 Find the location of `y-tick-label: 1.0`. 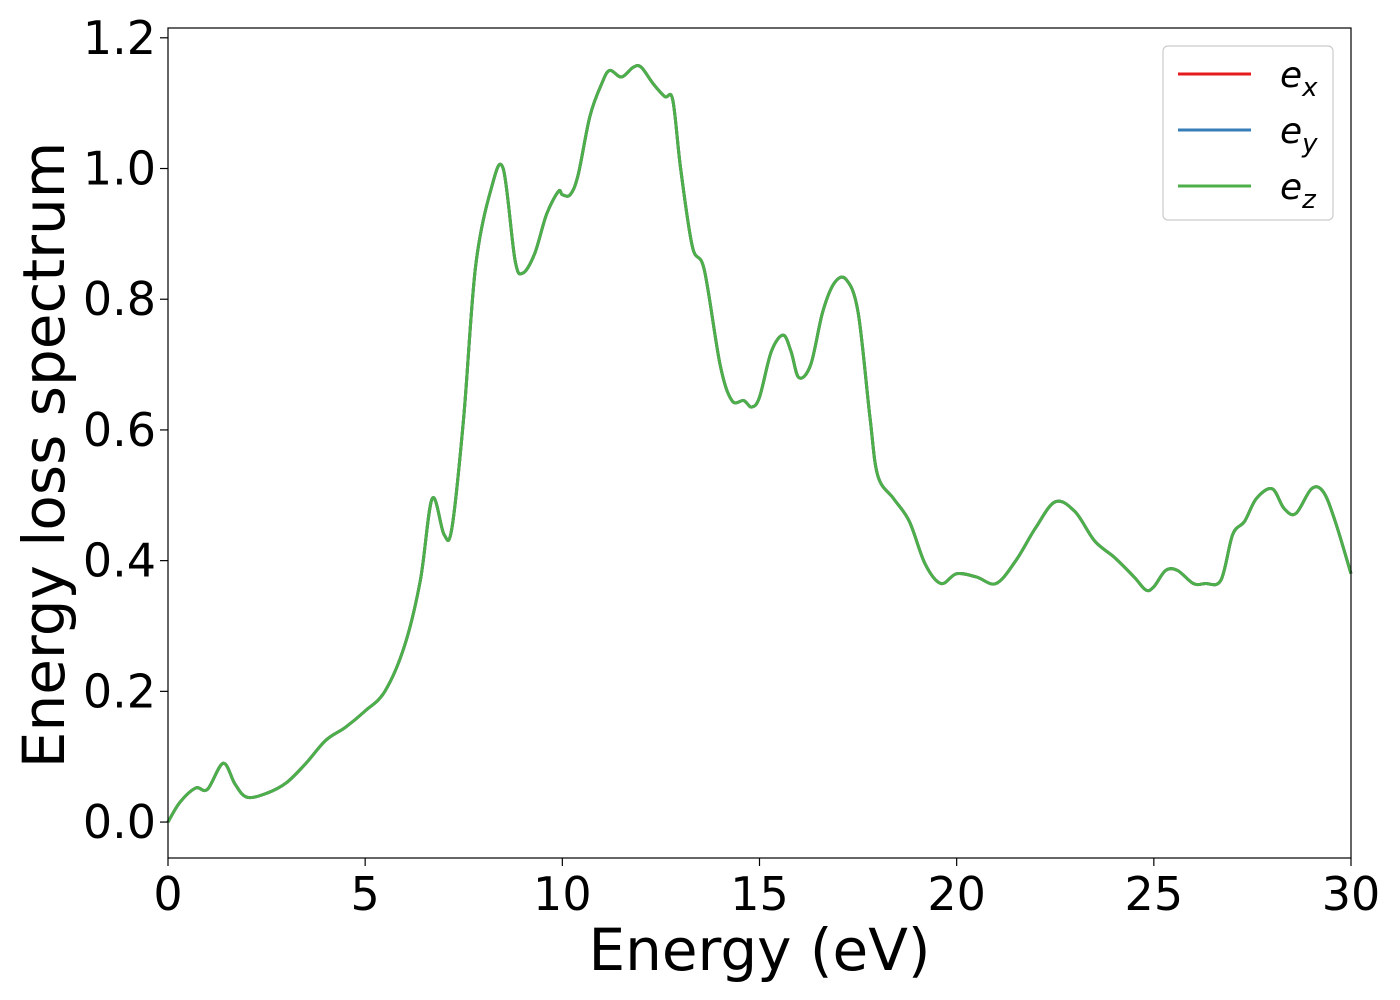

y-tick-label: 1.0 is located at coordinates (119, 169).